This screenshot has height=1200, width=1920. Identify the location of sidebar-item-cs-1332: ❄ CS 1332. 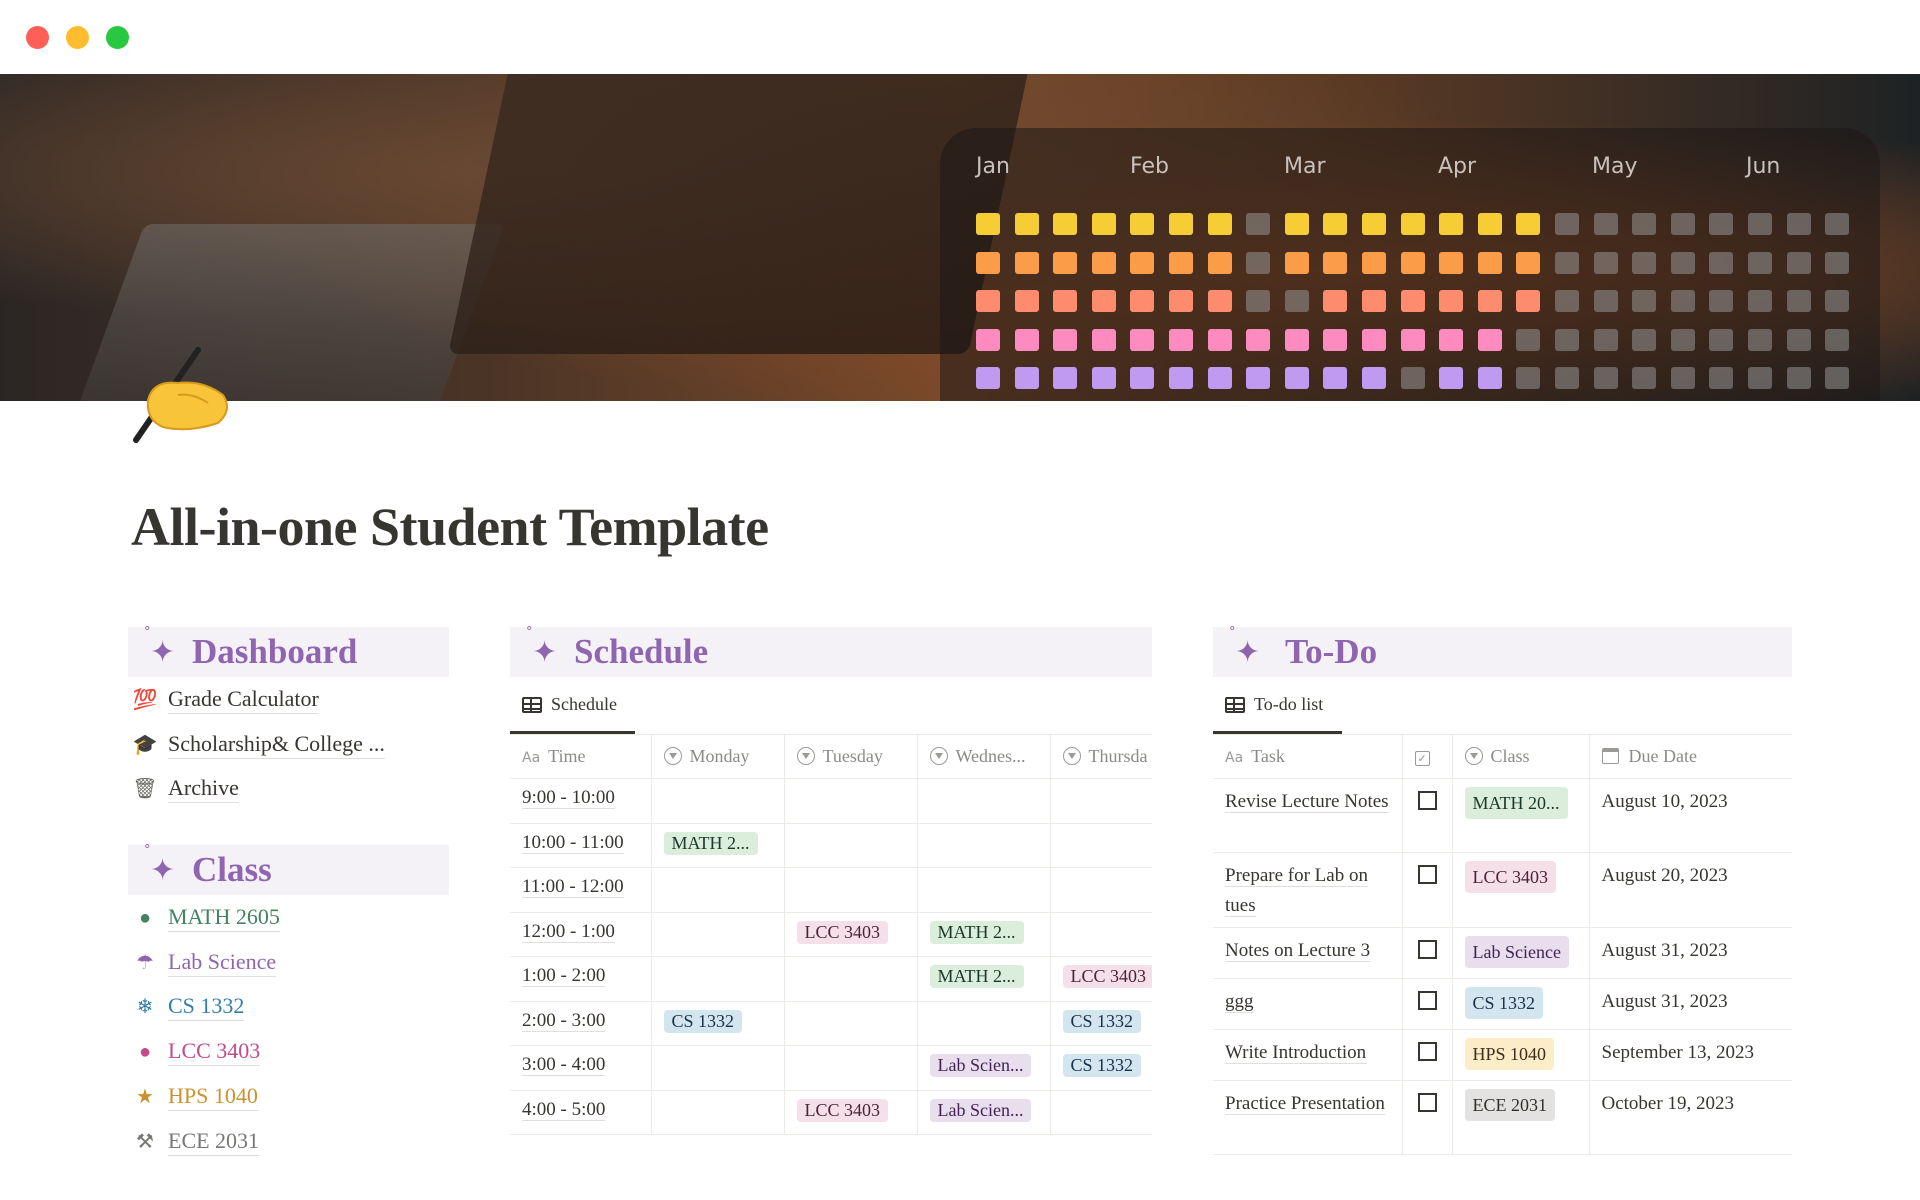
(188, 1007).